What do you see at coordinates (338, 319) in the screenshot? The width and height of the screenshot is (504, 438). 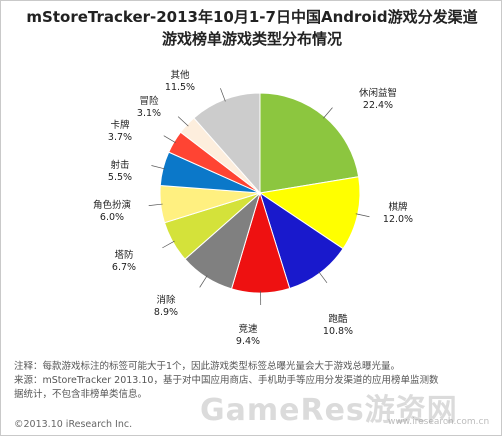 I see `slice-label: 跑酷` at bounding box center [338, 319].